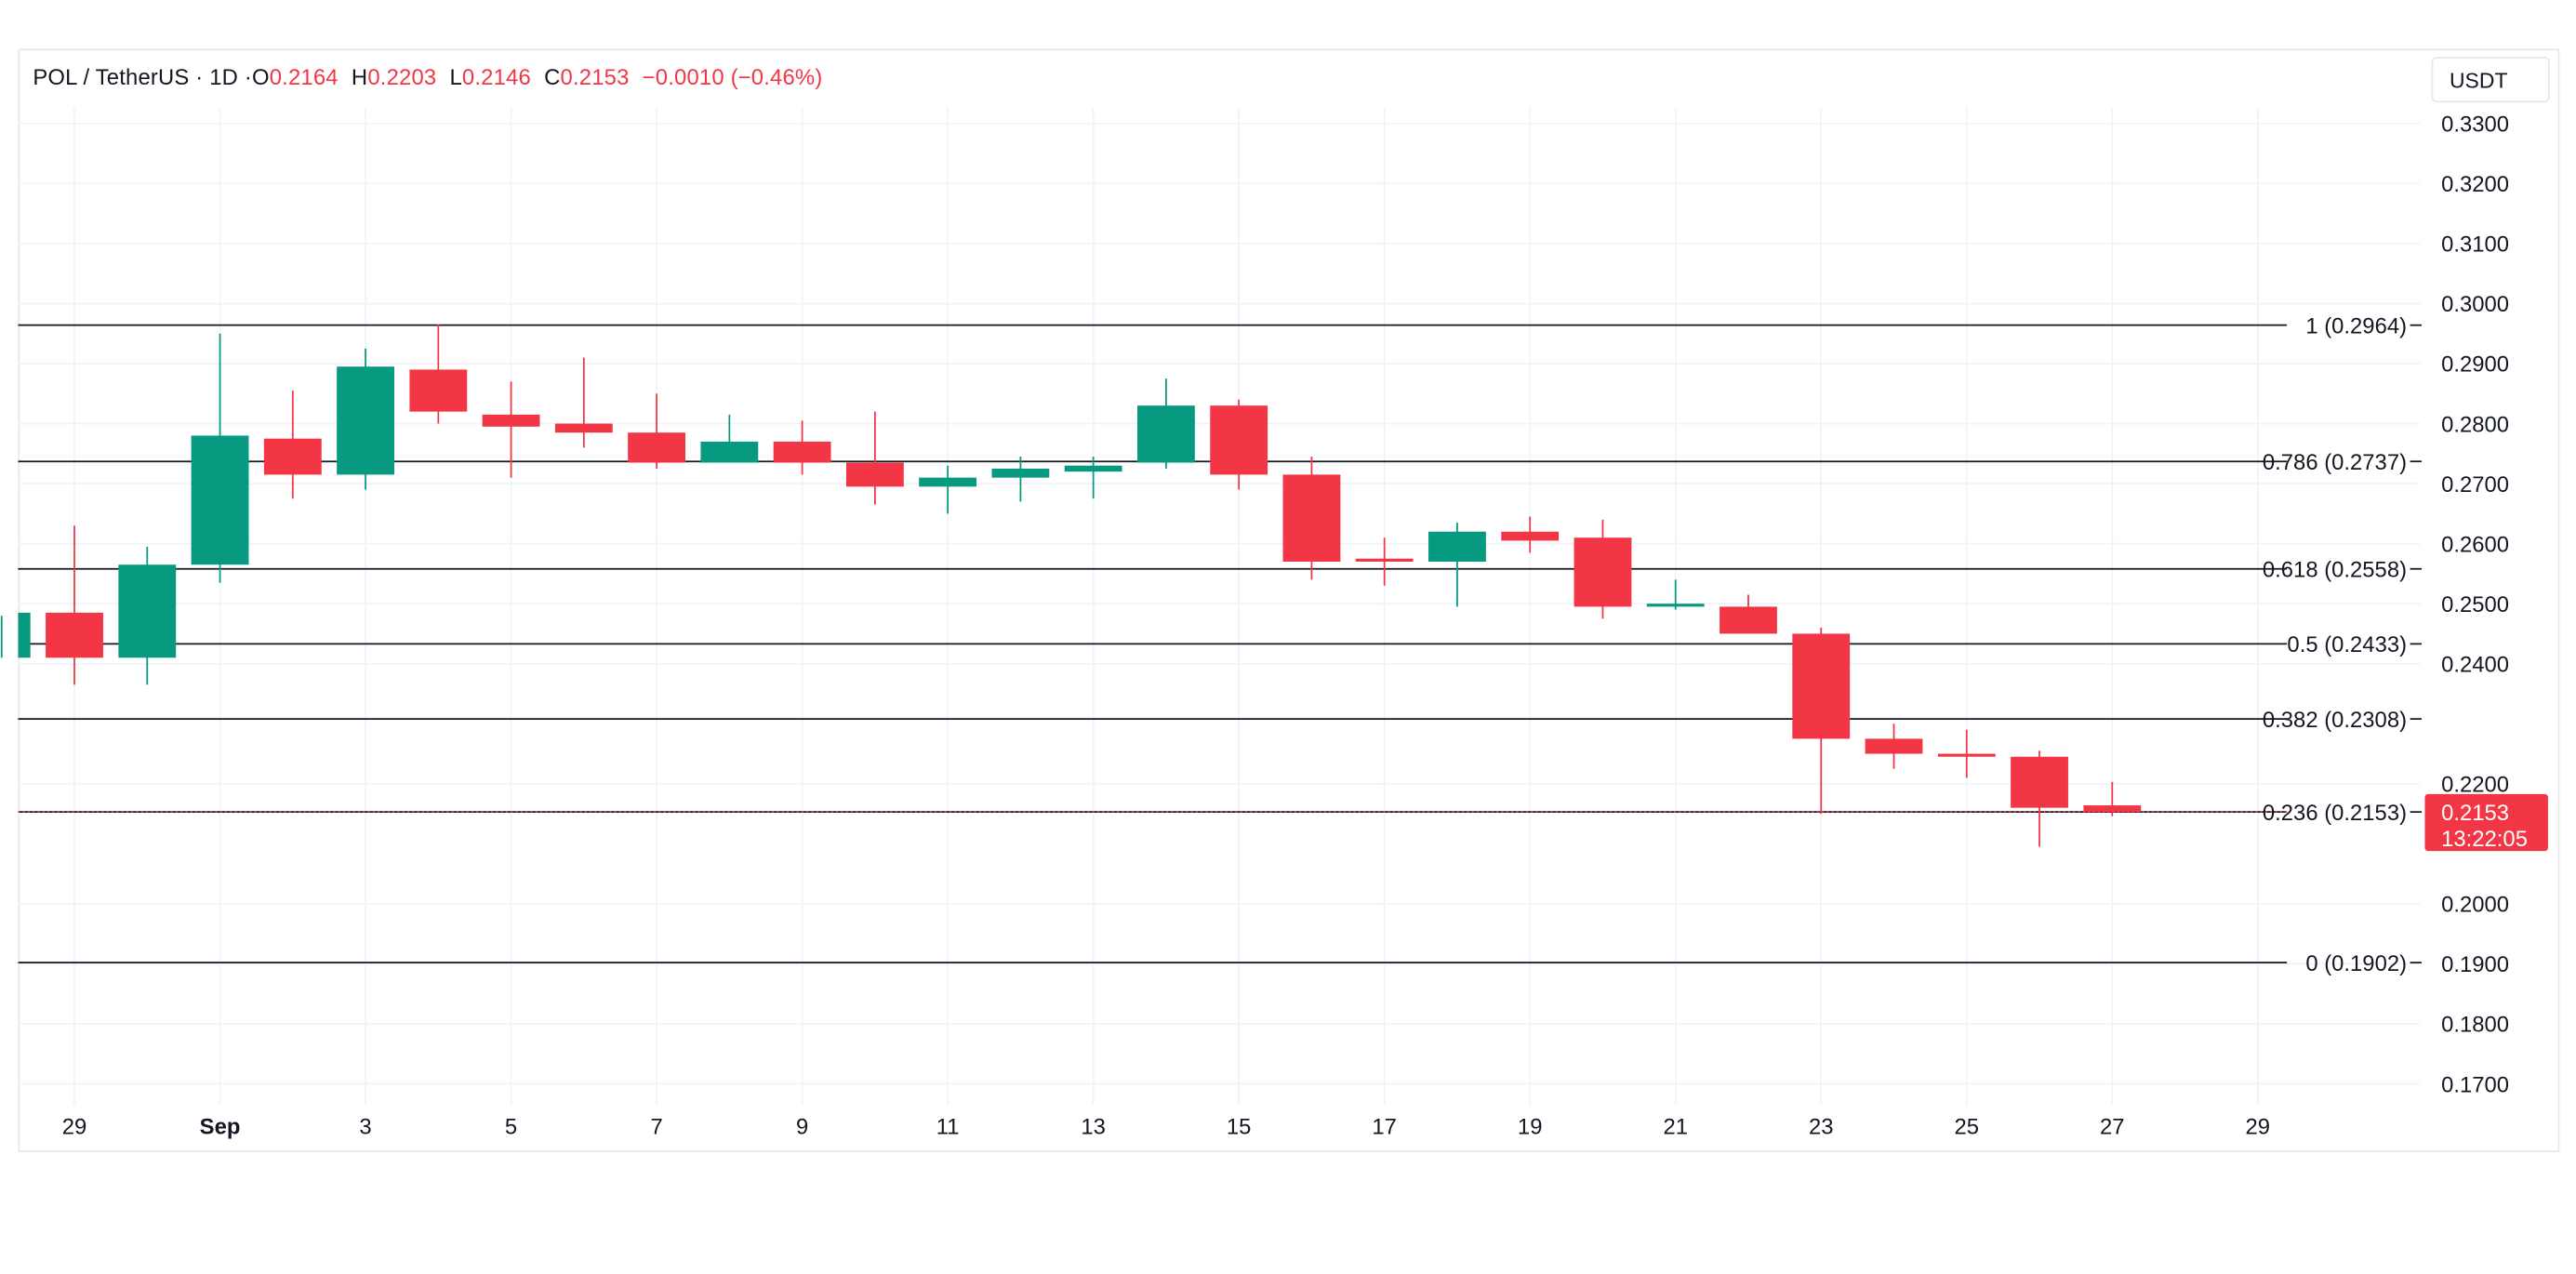  I want to click on x-tick-label: 19, so click(1530, 1128).